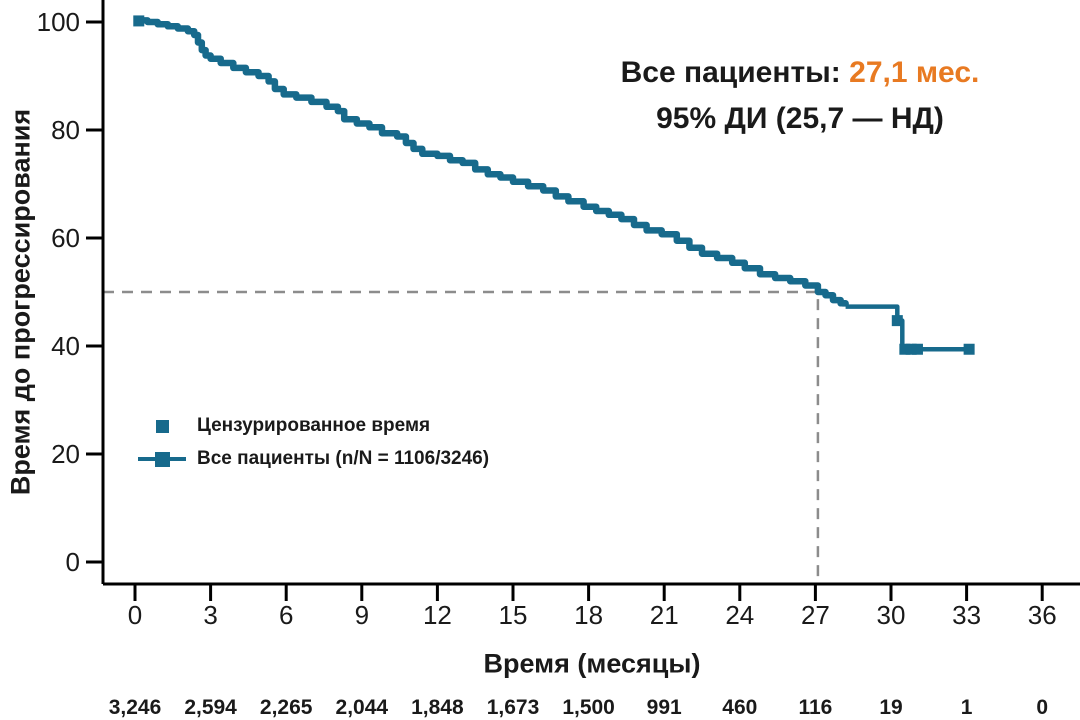 The image size is (1080, 720). I want to click on legend-label-censored: Цензурированное время, so click(314, 425).